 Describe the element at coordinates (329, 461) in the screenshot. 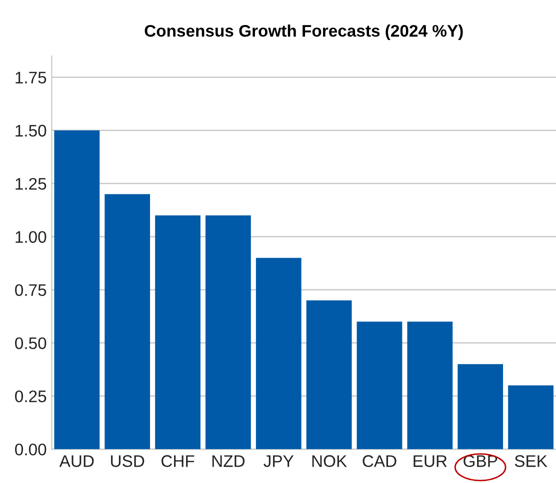

I see `x-tick-label: NOK` at that location.